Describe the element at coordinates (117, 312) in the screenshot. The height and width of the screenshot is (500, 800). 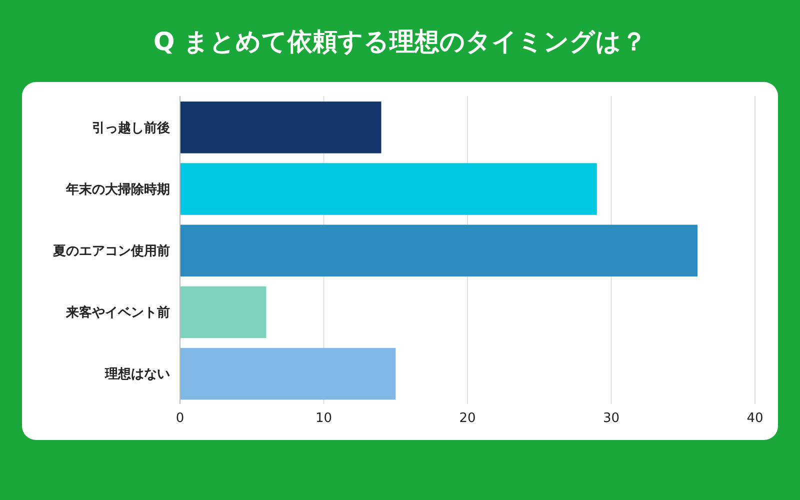
I see `y-tick-label: 来客やイベント前` at that location.